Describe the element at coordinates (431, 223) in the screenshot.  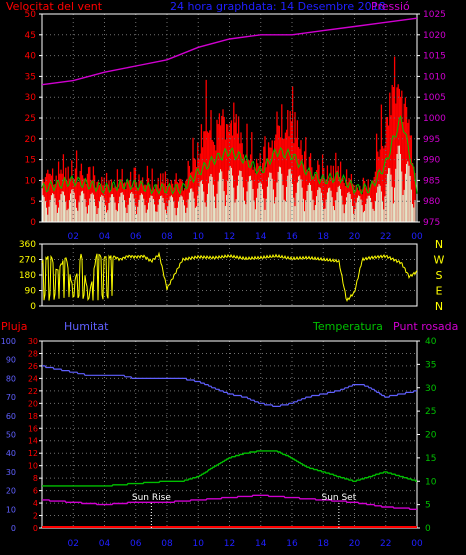
I see `pressure-tick-label: 975` at that location.